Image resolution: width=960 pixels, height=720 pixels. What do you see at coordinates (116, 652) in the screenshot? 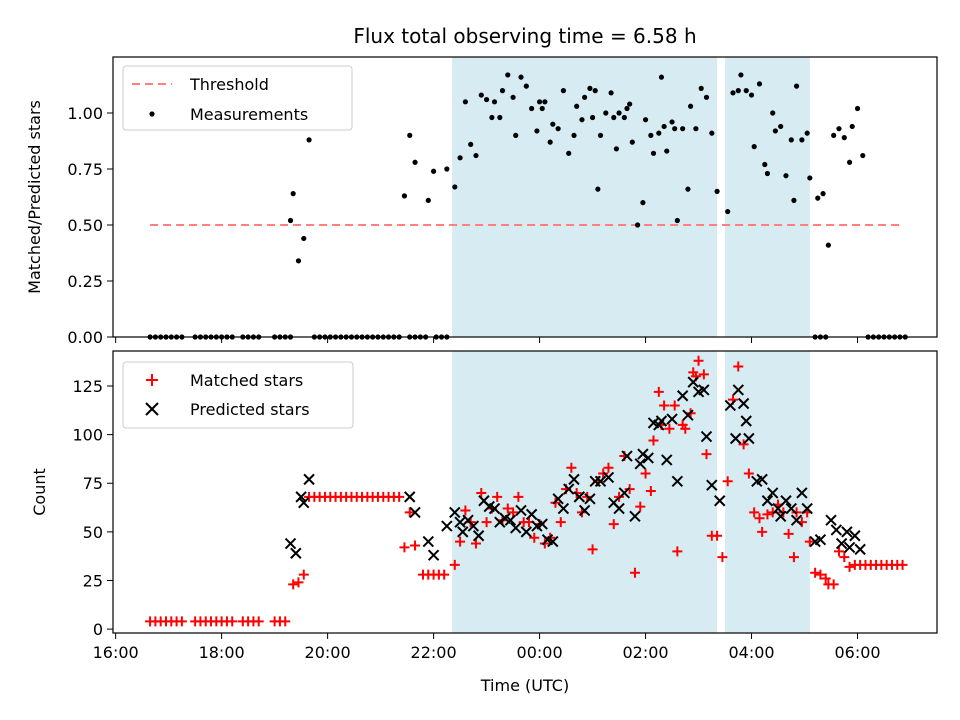
I see `x-tick-label: 16:00` at bounding box center [116, 652].